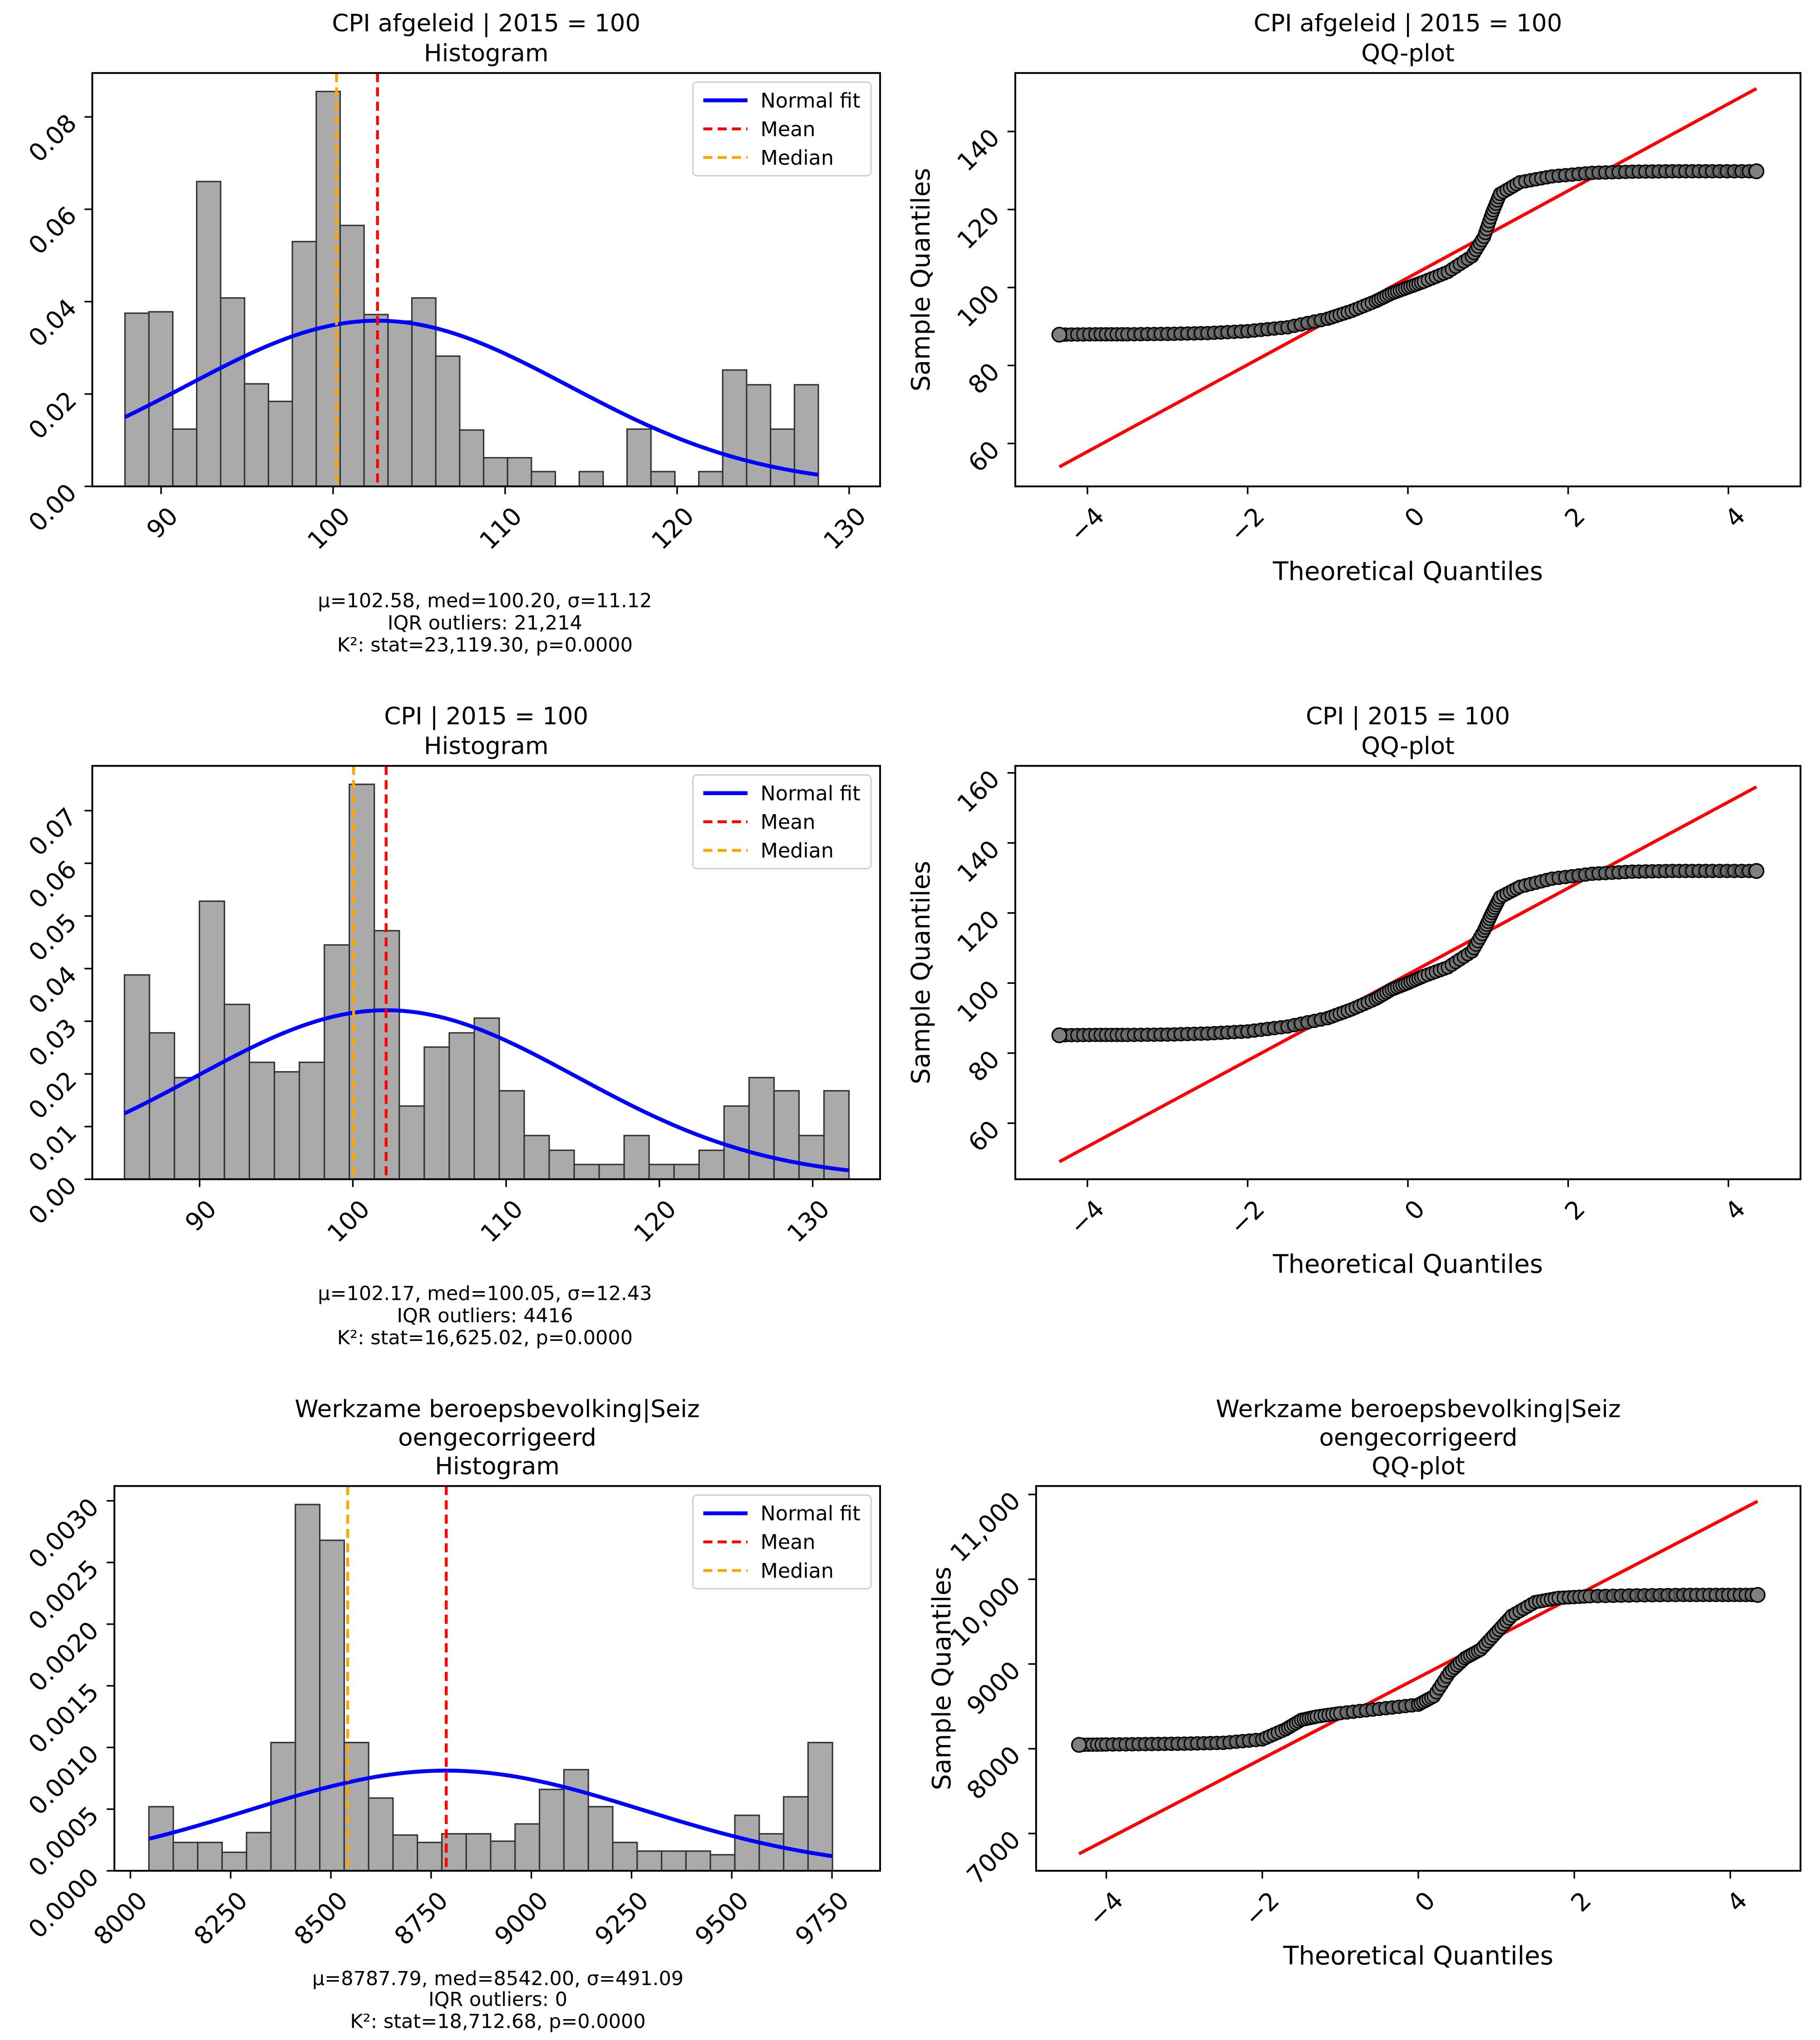 Image resolution: width=1820 pixels, height=2040 pixels. I want to click on normal-fit-curve, so click(486, 1090).